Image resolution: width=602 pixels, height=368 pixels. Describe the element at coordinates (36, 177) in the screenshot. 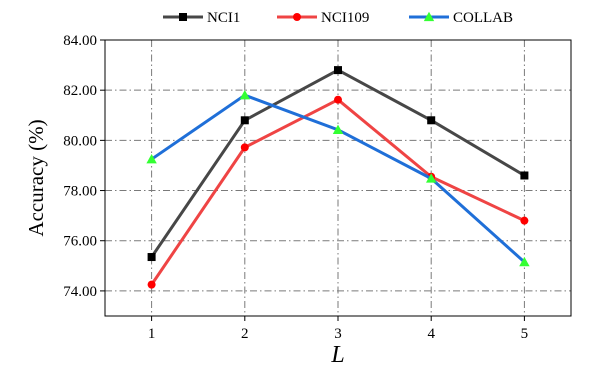

I see `y-axis-label: Accuracy (%)` at that location.